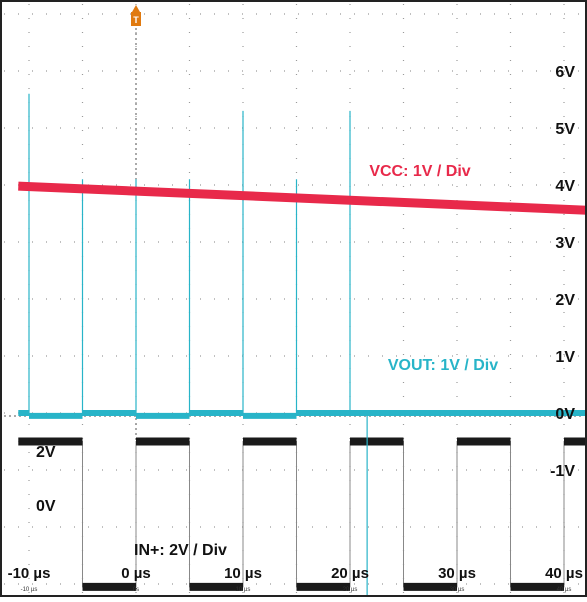 The image size is (587, 602). Describe the element at coordinates (350, 590) in the screenshot. I see `x-tick-sublabel: 20 µs` at that location.